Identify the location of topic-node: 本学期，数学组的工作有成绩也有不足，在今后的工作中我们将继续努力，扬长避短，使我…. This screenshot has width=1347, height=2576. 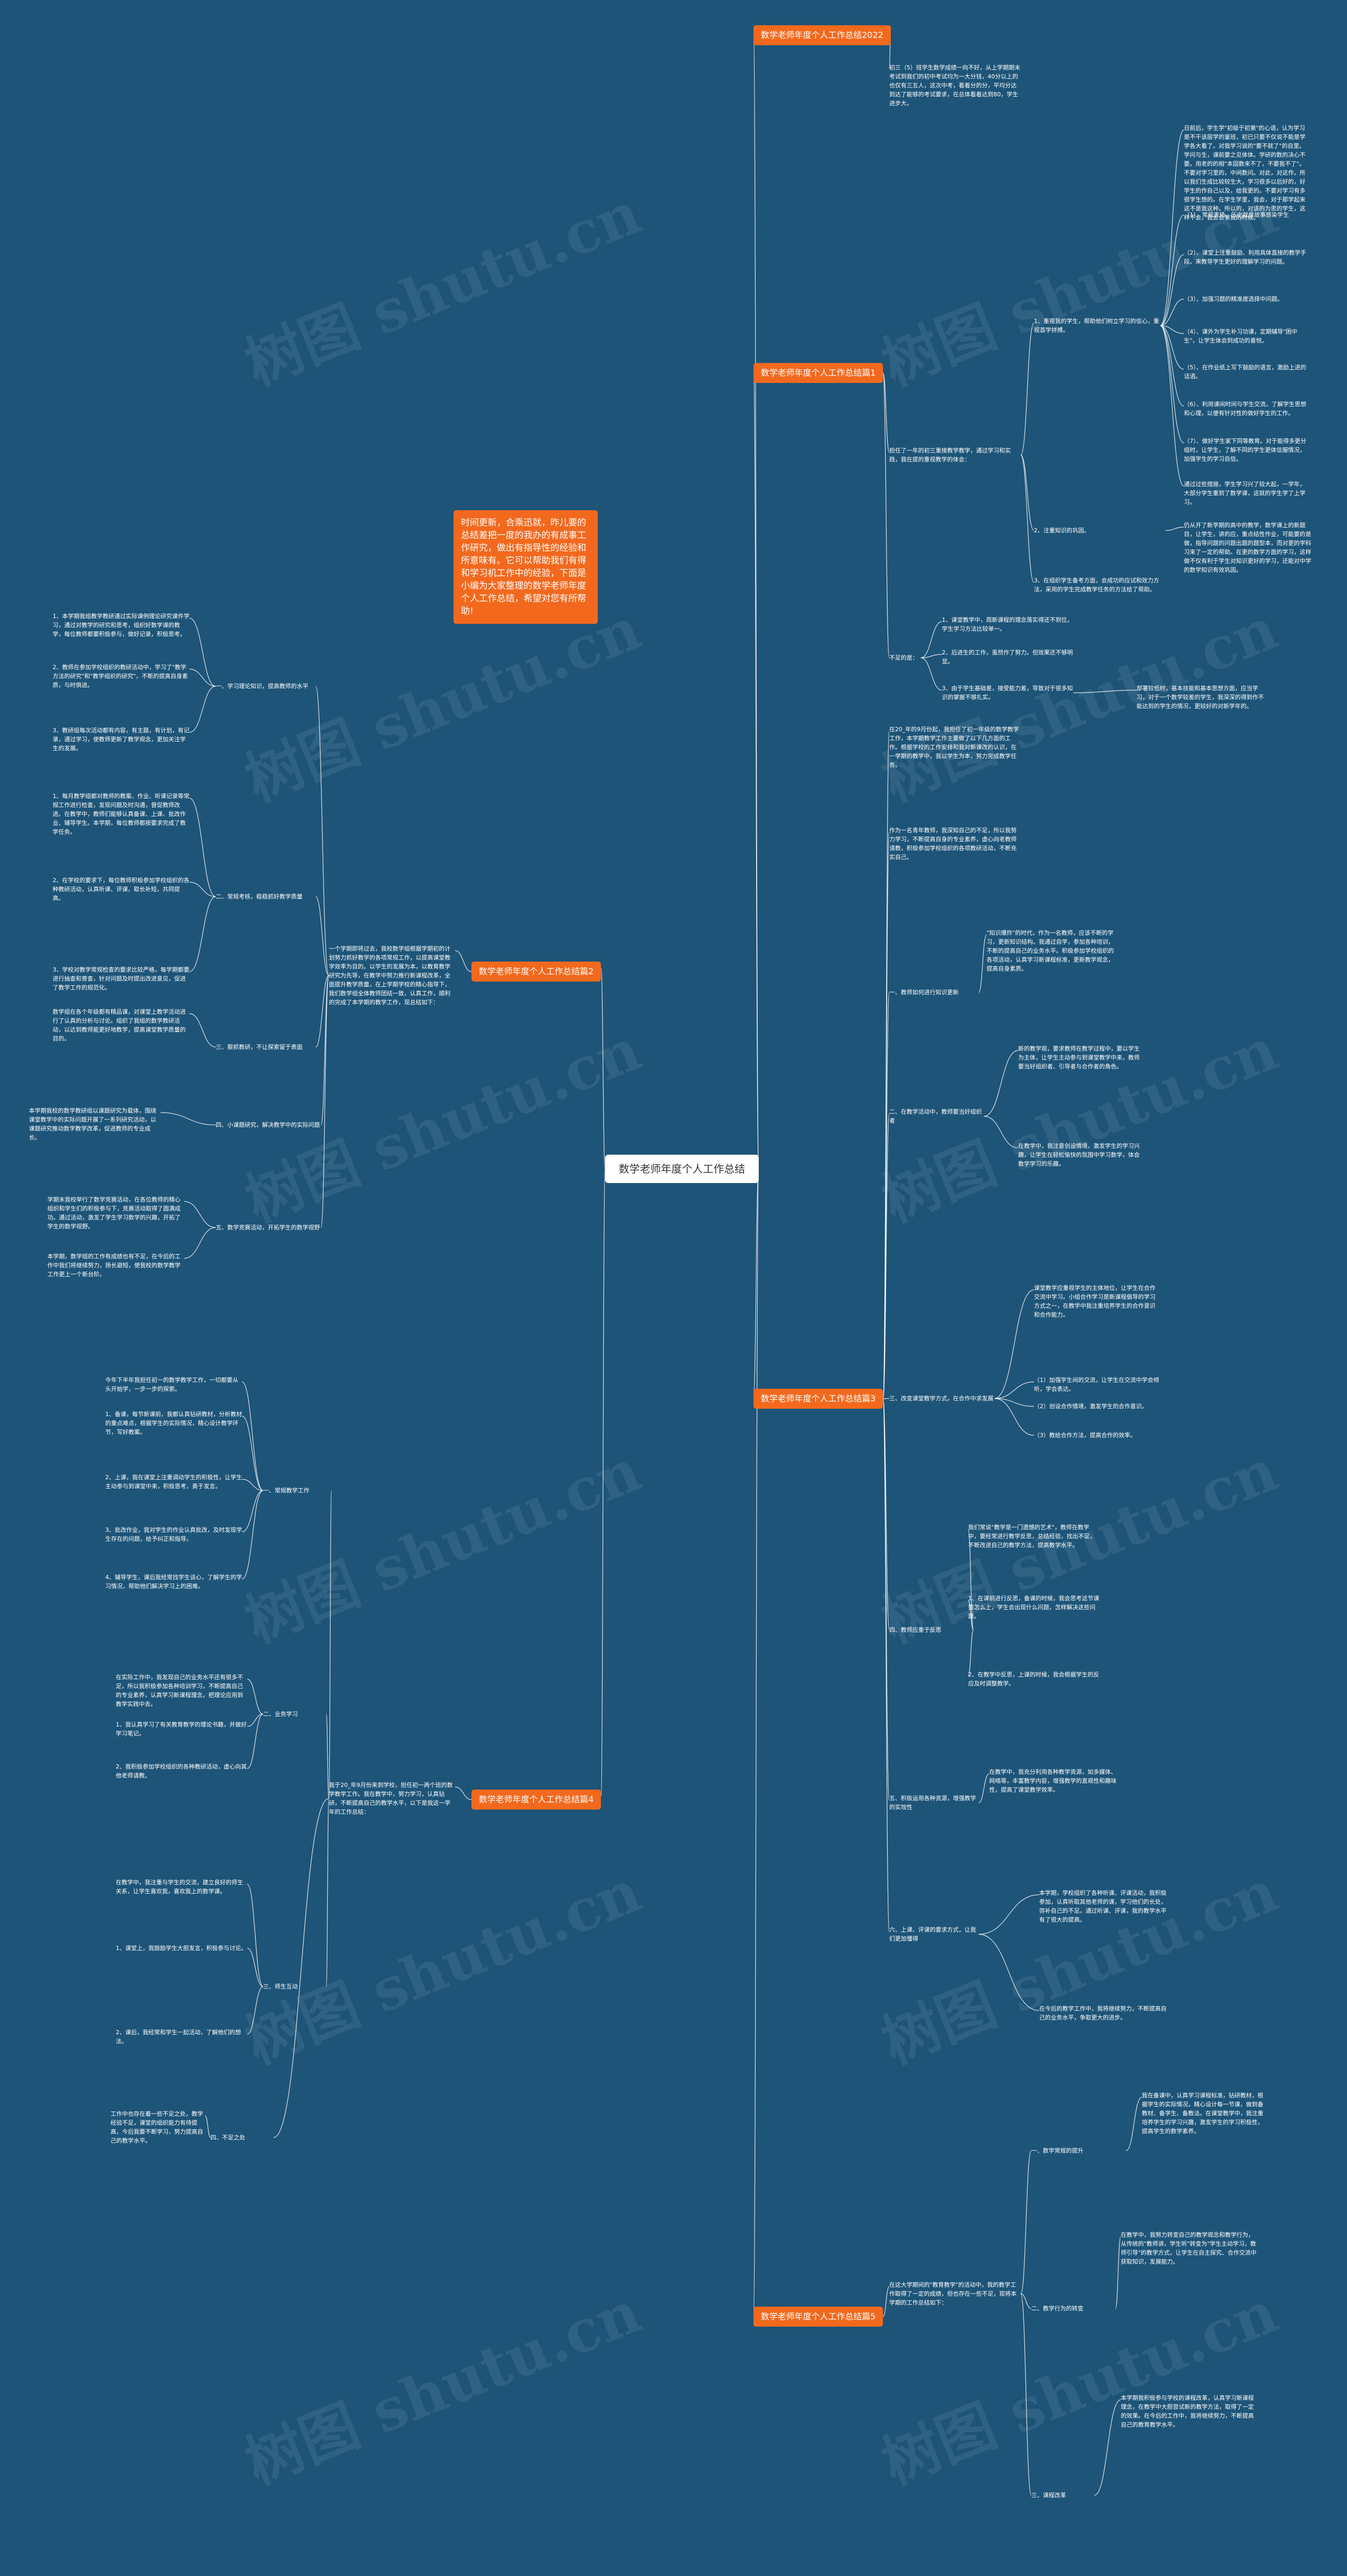
(113, 1265).